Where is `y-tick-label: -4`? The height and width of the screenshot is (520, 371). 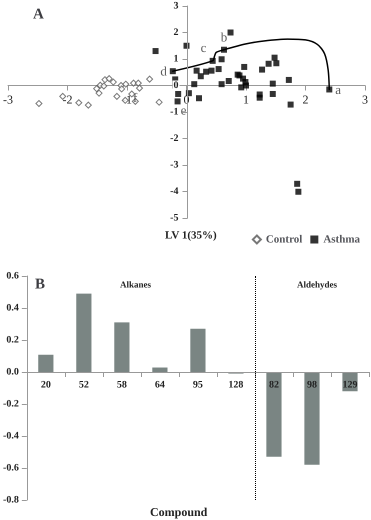 y-tick-label: -4 is located at coordinates (174, 191).